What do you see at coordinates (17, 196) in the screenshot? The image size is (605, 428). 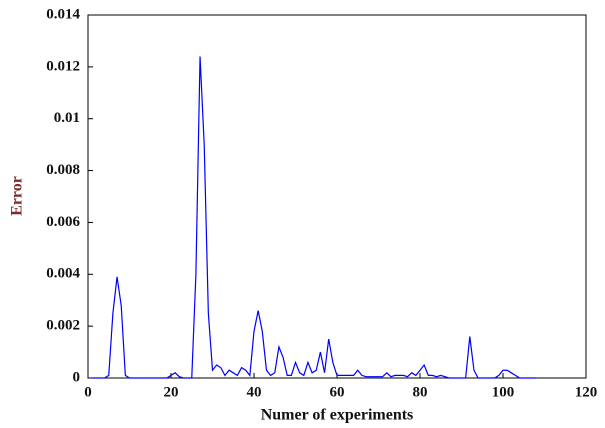 I see `y-axis-title: Error` at bounding box center [17, 196].